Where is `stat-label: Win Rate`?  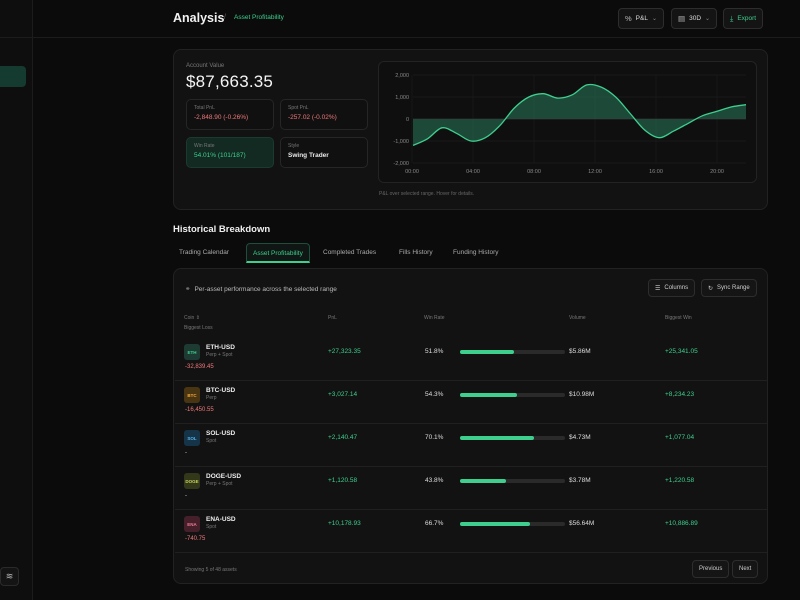 stat-label: Win Rate is located at coordinates (204, 146).